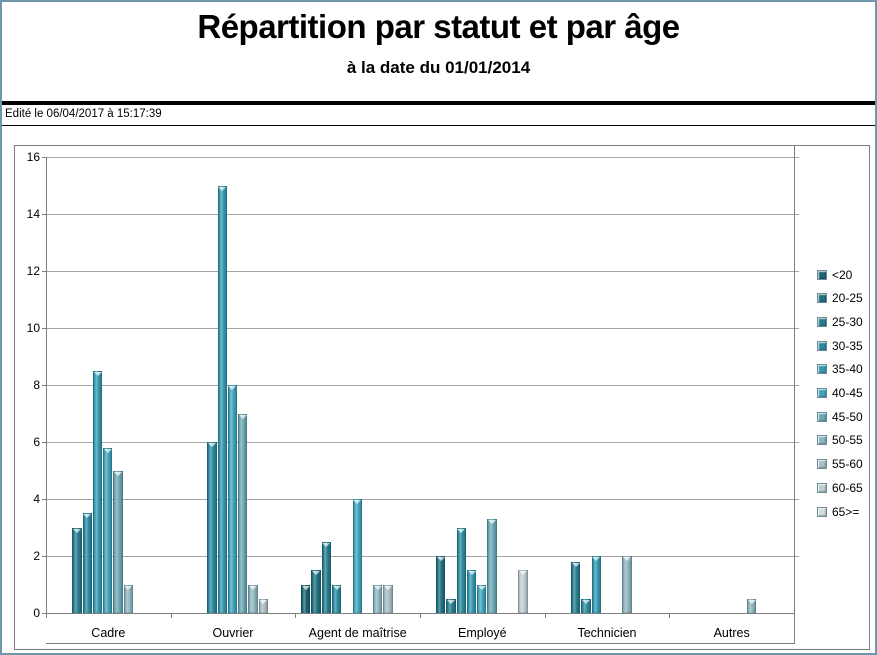  What do you see at coordinates (233, 633) in the screenshot?
I see `x-axis-category-label: Ouvrier` at bounding box center [233, 633].